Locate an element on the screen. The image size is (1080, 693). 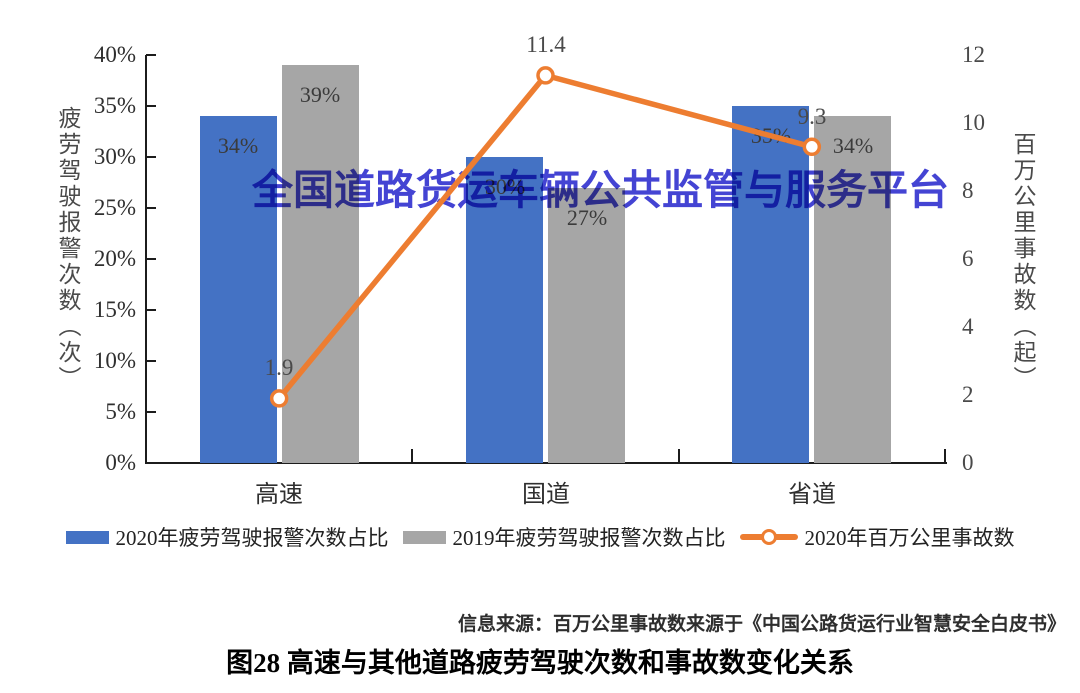
y-tick-label: 10% is located at coordinates (114, 360).